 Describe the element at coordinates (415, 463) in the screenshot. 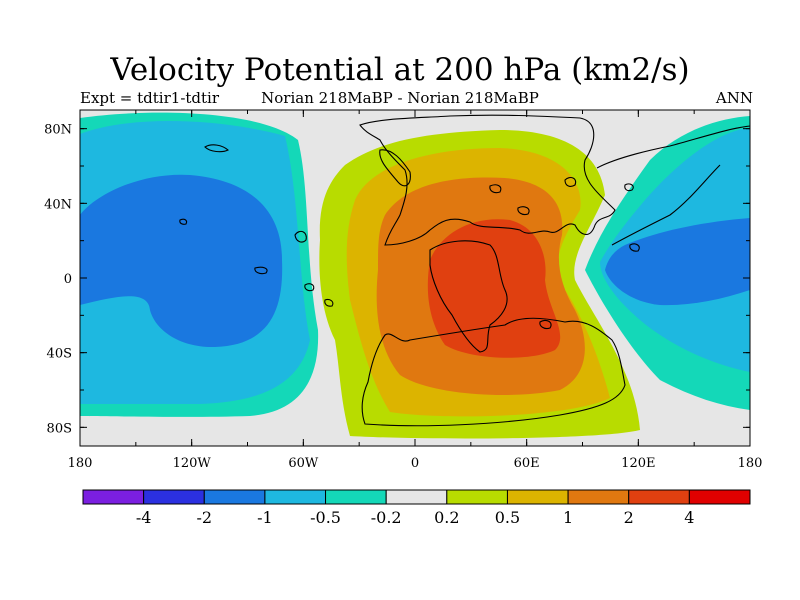

I see `x-tick-label: 0` at that location.